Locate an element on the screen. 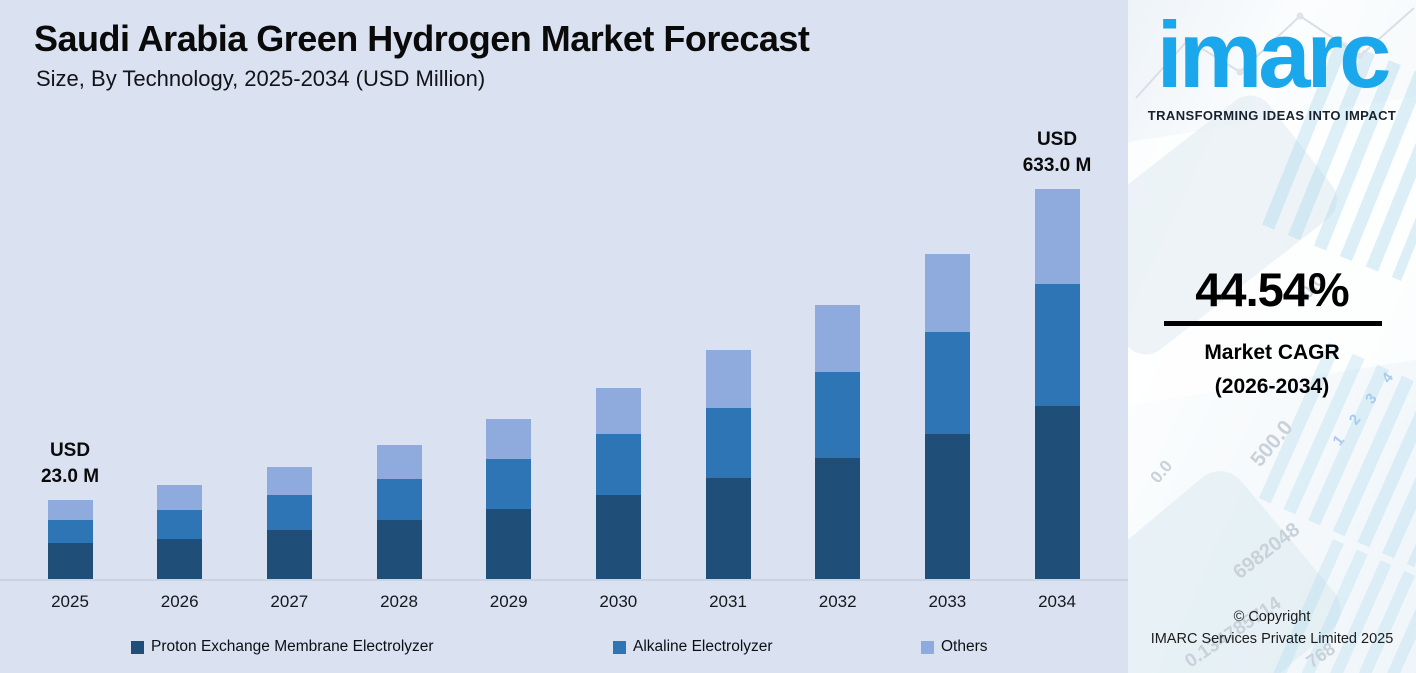 This screenshot has height=673, width=1416. legend-item-pem: Proton Exchange Membrane Electrolyzer is located at coordinates (282, 647).